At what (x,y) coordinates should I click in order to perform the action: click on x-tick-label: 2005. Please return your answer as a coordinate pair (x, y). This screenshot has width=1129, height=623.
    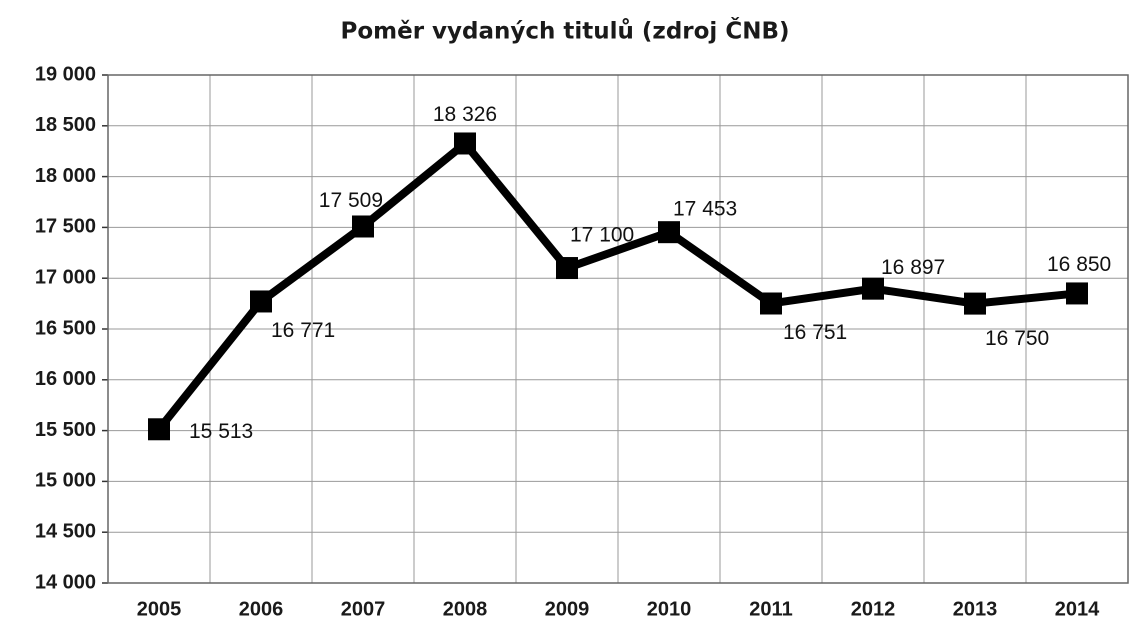
    Looking at the image, I should click on (159, 609).